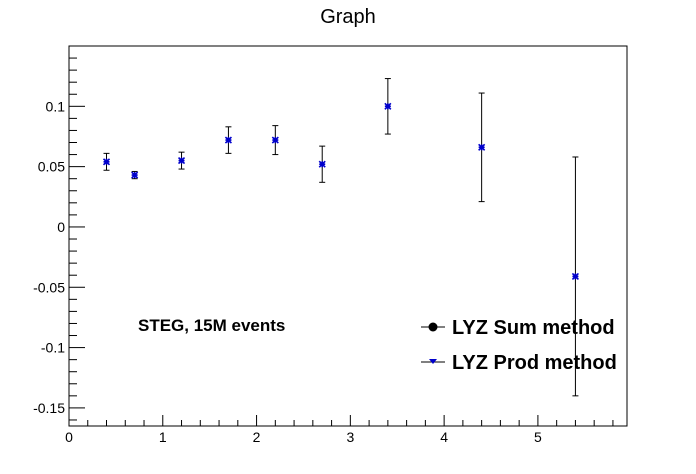 This screenshot has width=696, height=474. I want to click on x-tick-label: 4, so click(444, 437).